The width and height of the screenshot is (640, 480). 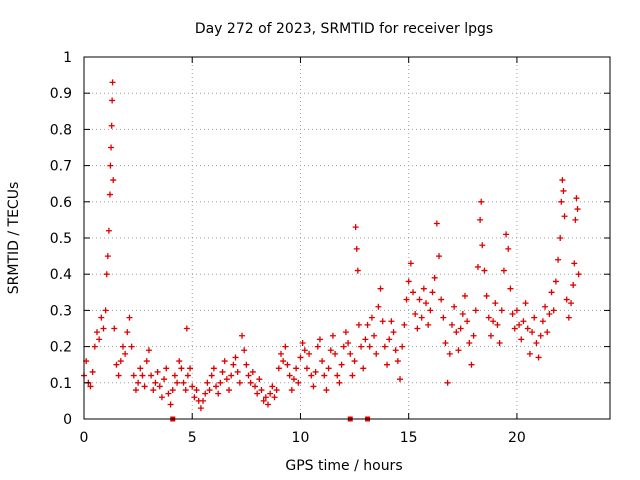 I want to click on x-tick-labels: 0 5 10 15 20, so click(x=303, y=438).